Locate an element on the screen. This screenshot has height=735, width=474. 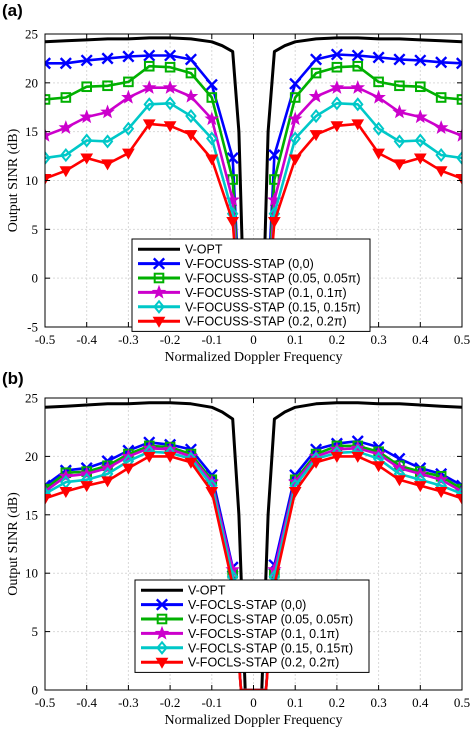
x-tick-label: -0.5 is located at coordinates (45, 702).